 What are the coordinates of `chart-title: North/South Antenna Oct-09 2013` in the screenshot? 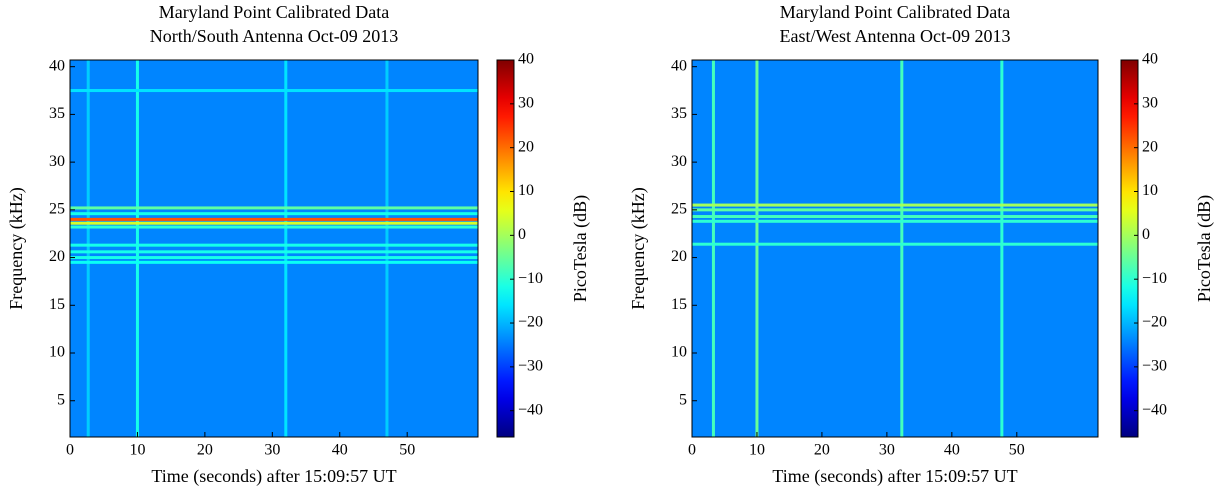 It's located at (274, 36).